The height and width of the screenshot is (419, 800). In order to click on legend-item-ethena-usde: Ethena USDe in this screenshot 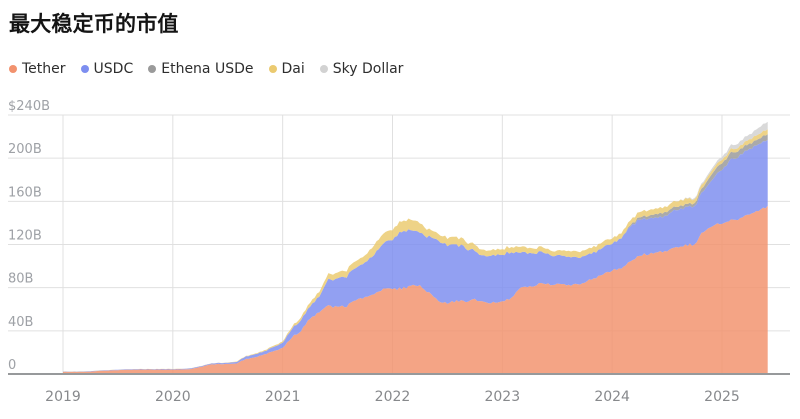, I will do `click(201, 69)`.